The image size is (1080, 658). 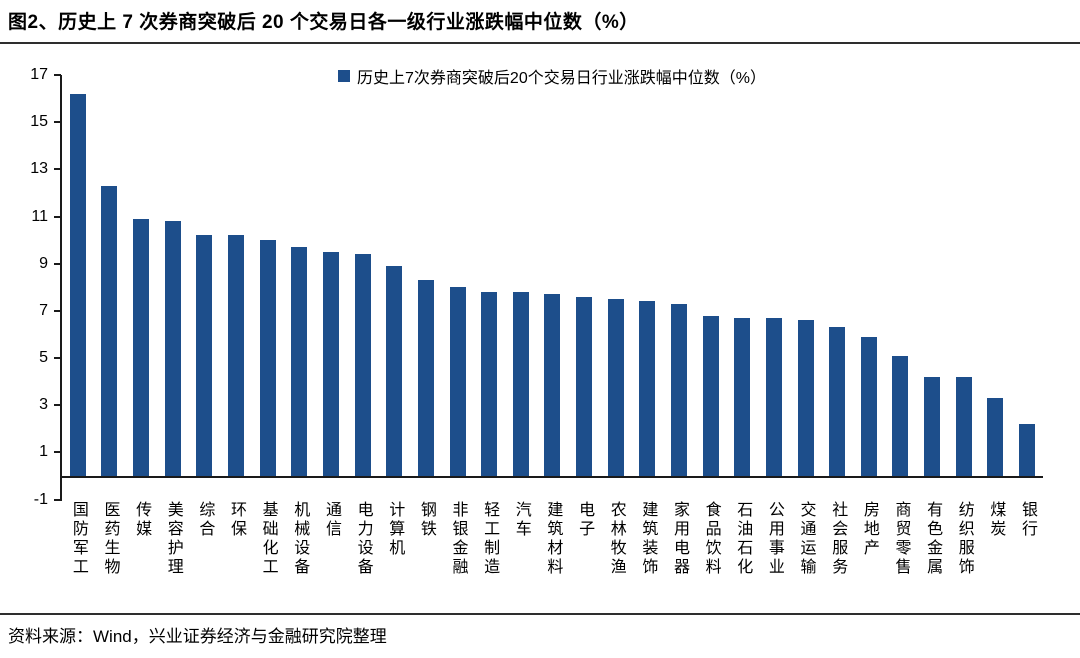 What do you see at coordinates (489, 539) in the screenshot?
I see `category-slot: 轻工制造` at bounding box center [489, 539].